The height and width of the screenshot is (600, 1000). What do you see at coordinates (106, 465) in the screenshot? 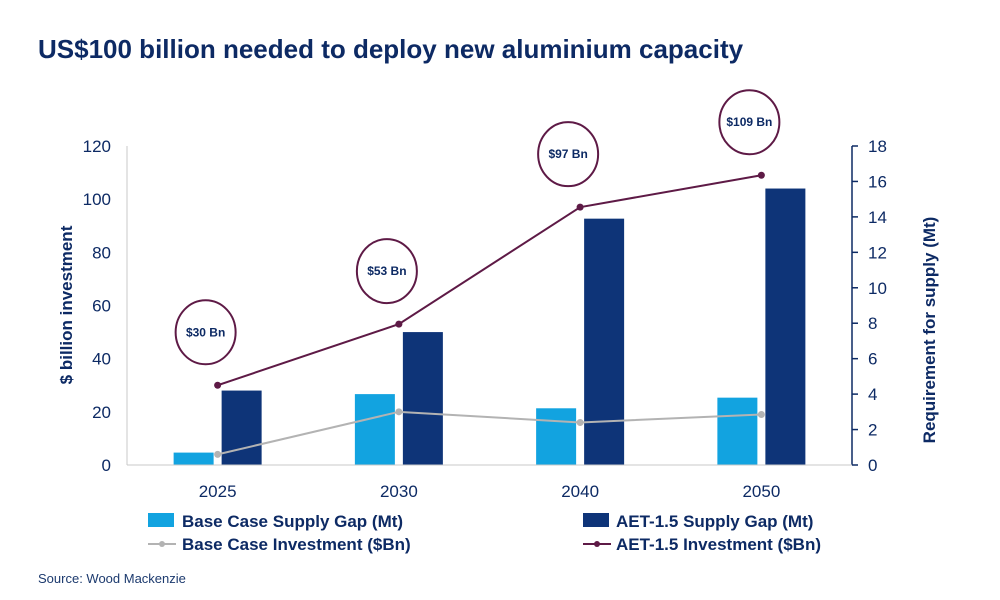
I see `y-tick-left: 0` at bounding box center [106, 465].